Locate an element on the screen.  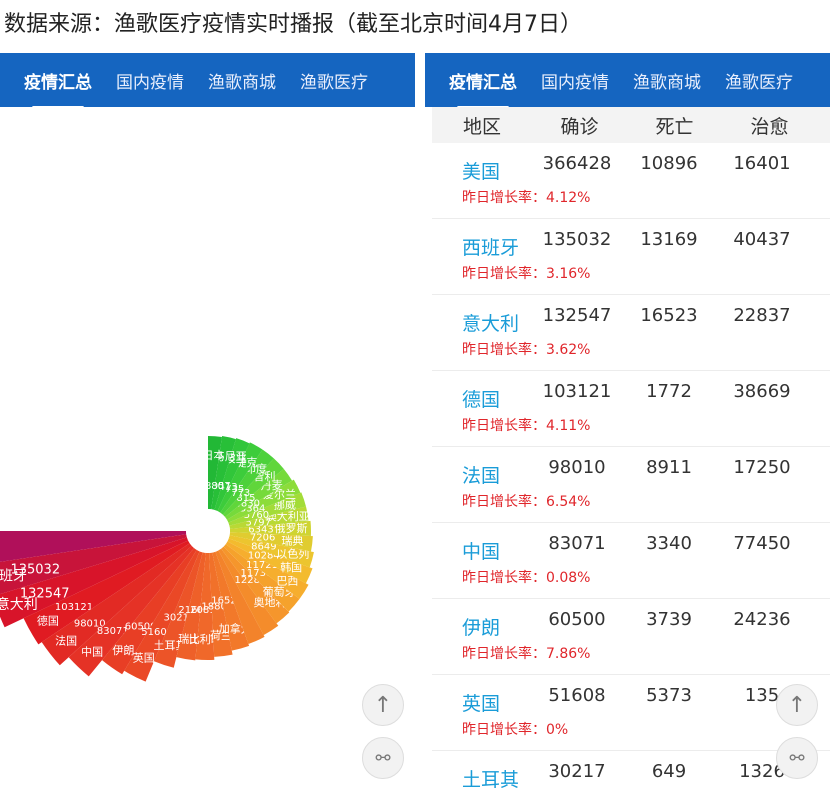
slice-value-label: 98010 is located at coordinates (90, 623).